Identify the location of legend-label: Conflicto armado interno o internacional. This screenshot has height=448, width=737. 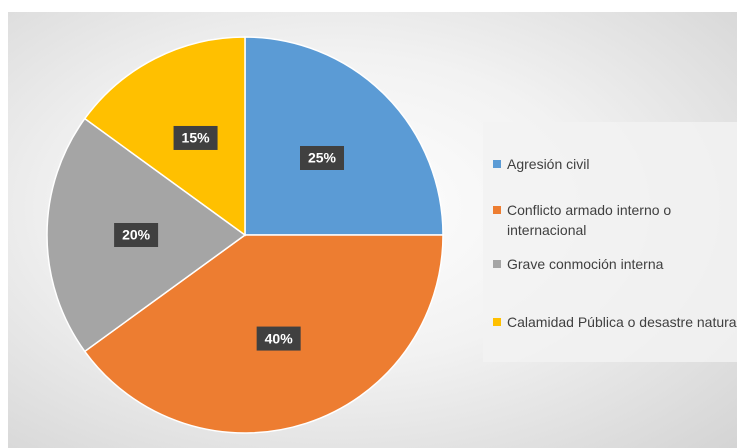
(589, 220).